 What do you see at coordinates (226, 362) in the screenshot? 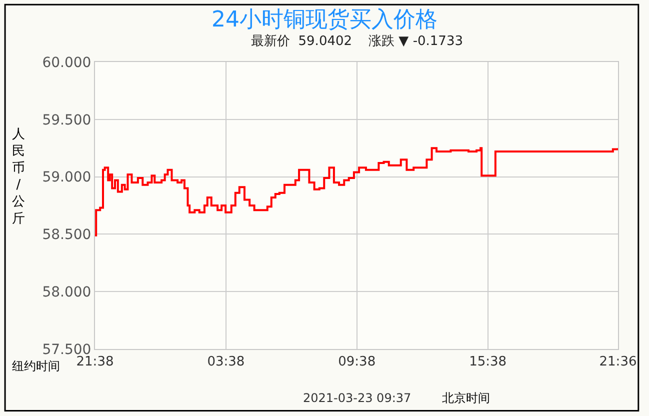
I see `x-tick-label: 03:38` at bounding box center [226, 362].